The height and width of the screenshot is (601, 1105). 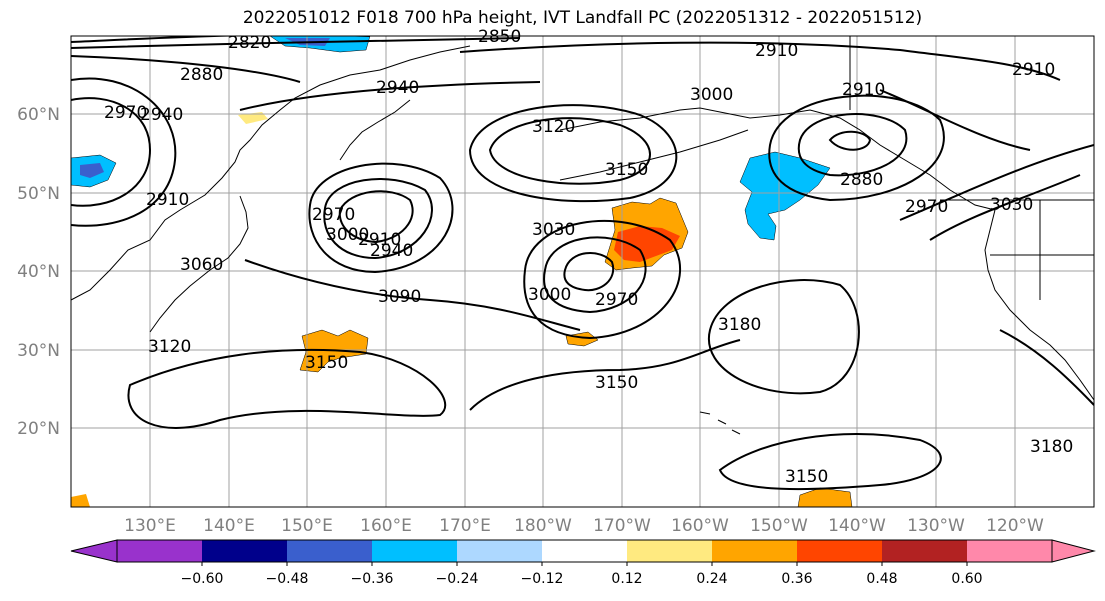 What do you see at coordinates (202, 579) in the screenshot?
I see `colorbar-tick-label: −0.60` at bounding box center [202, 579].